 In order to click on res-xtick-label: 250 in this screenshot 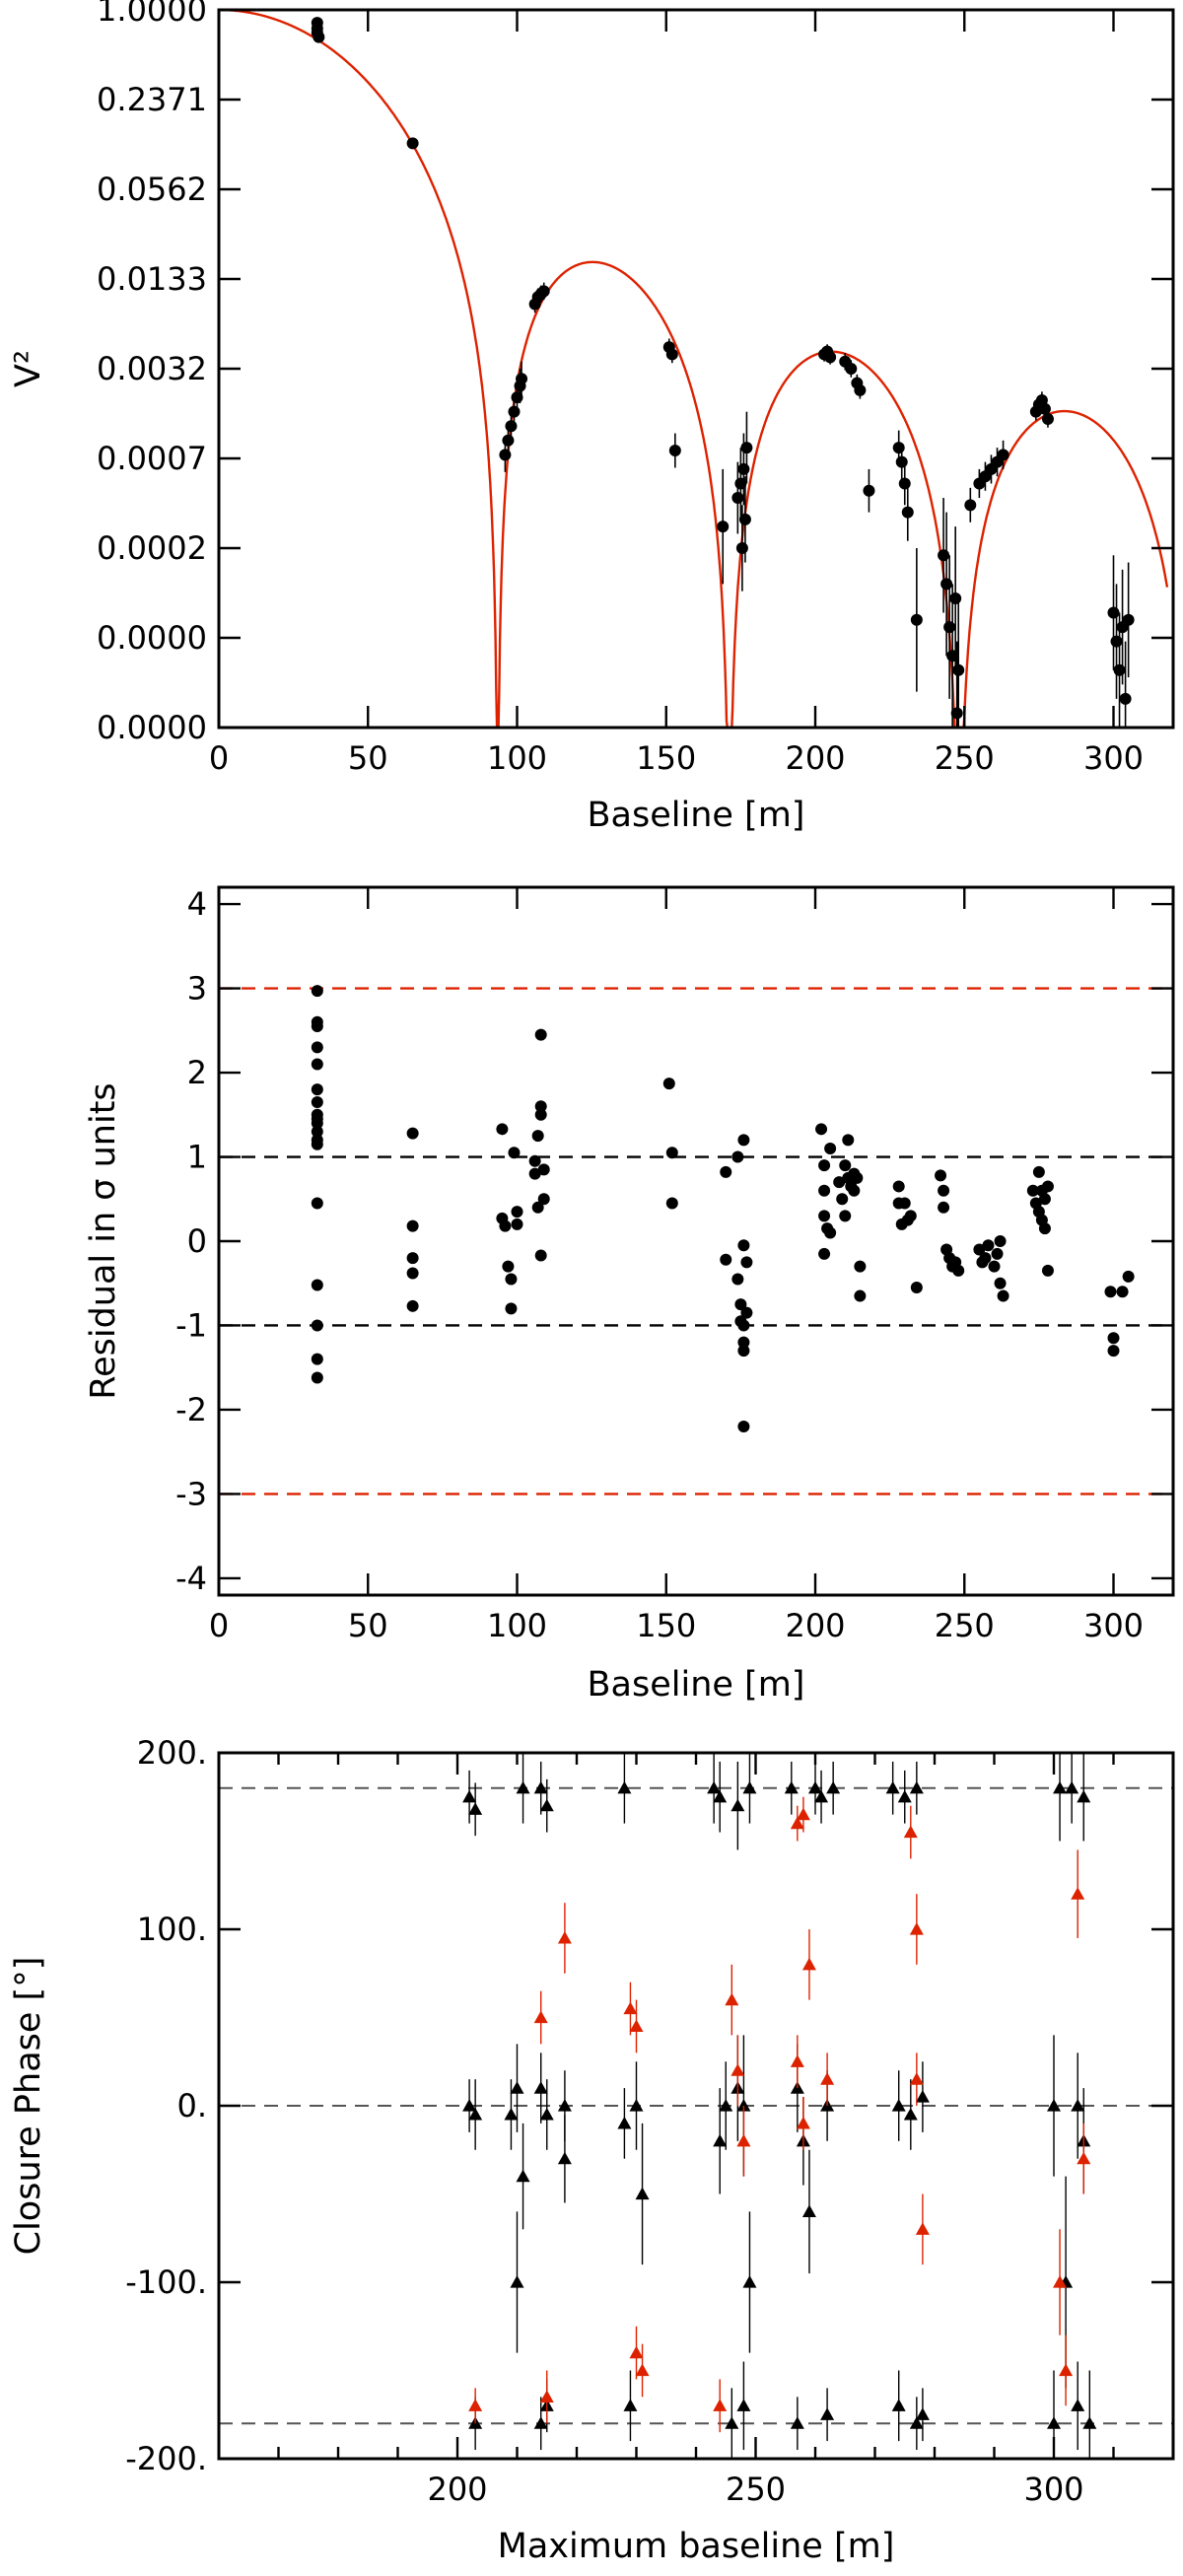, I will do `click(965, 1626)`.